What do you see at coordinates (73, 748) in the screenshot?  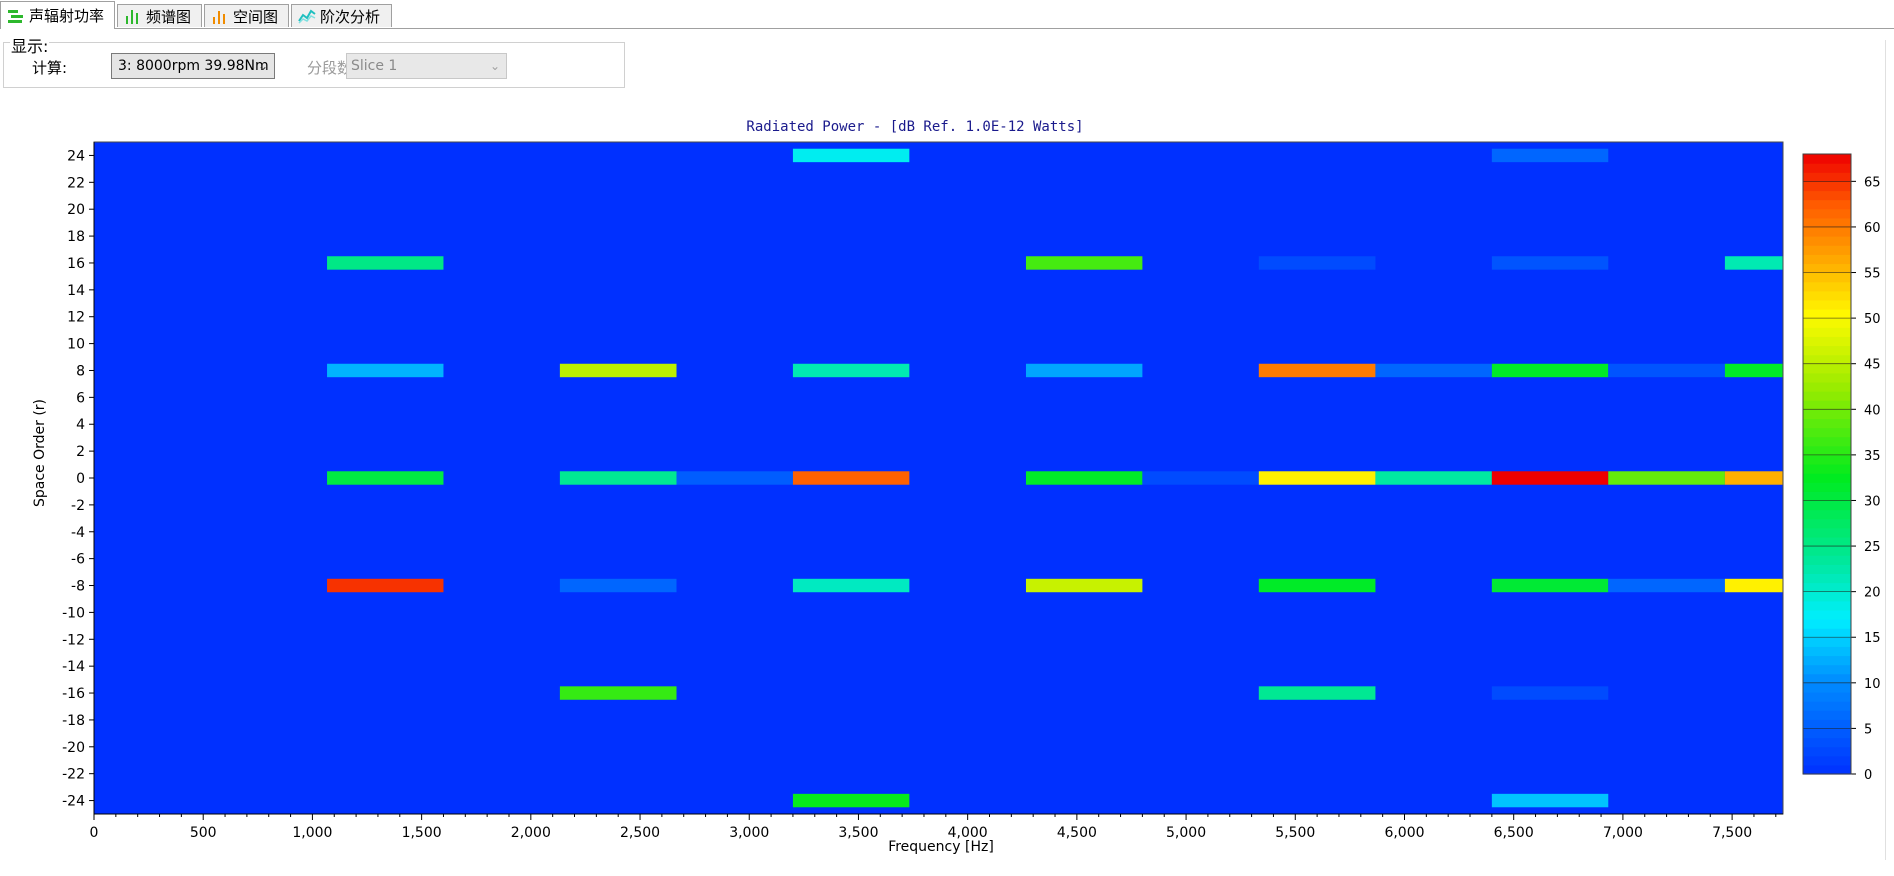 I see `y-tick-label: -20` at bounding box center [73, 748].